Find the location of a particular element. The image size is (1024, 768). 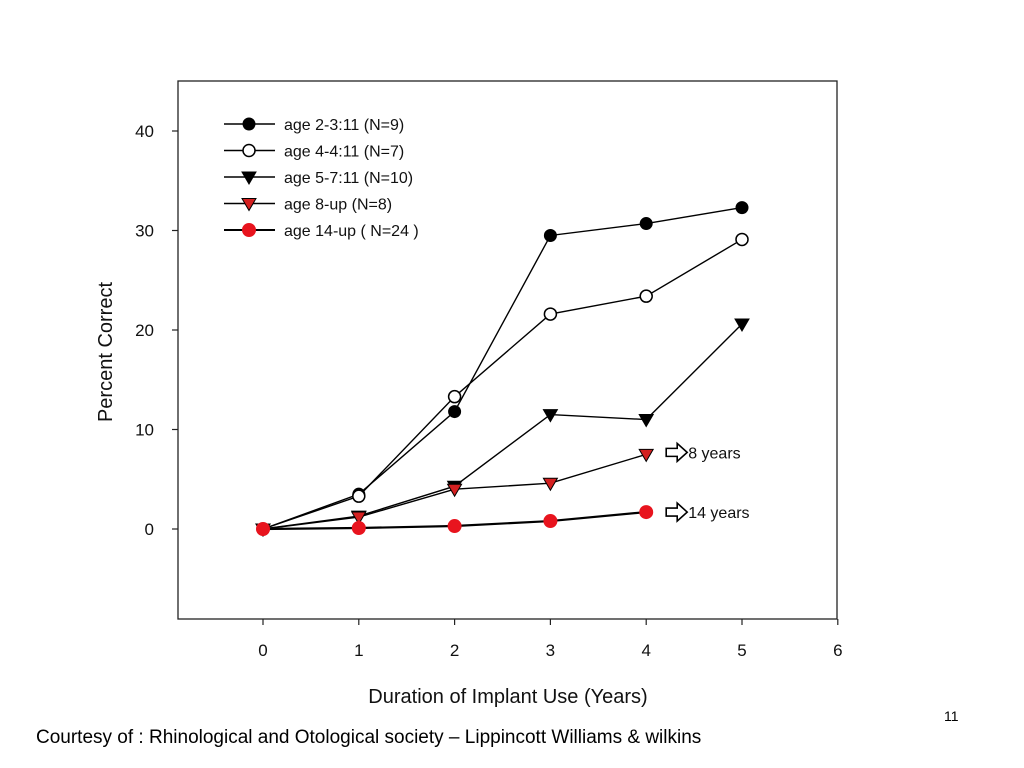

y-axis: 0 10 20 30 40 is located at coordinates (156, 330).